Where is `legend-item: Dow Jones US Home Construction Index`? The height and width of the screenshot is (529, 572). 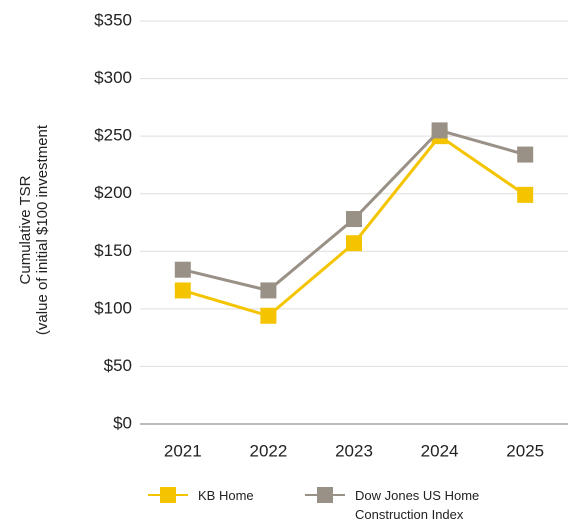 legend-item: Dow Jones US Home Construction Index is located at coordinates (420, 505).